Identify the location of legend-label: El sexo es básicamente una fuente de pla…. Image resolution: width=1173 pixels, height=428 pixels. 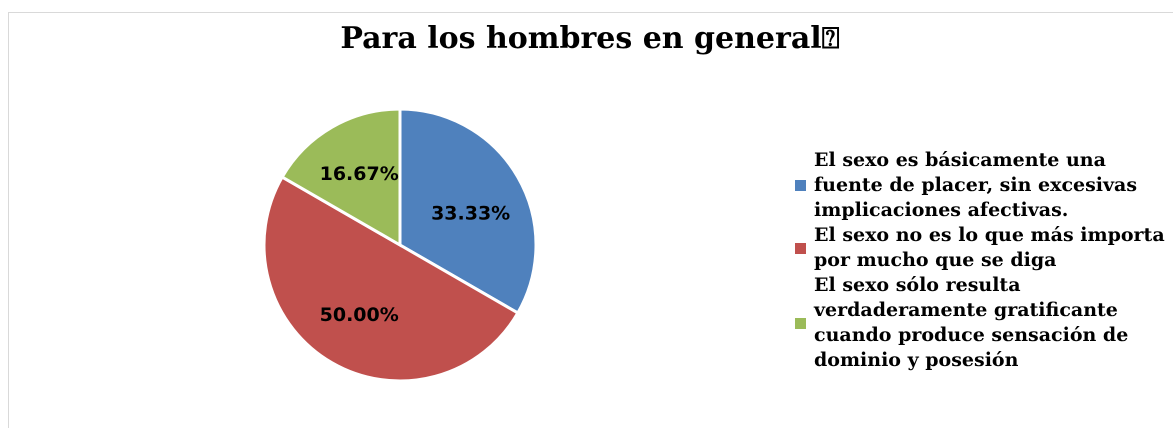
(976, 185).